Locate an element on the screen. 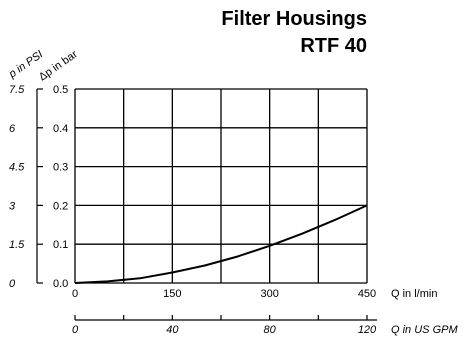 Image resolution: width=473 pixels, height=342 pixels. y-tick-label-psi: 3 is located at coordinates (12, 206).